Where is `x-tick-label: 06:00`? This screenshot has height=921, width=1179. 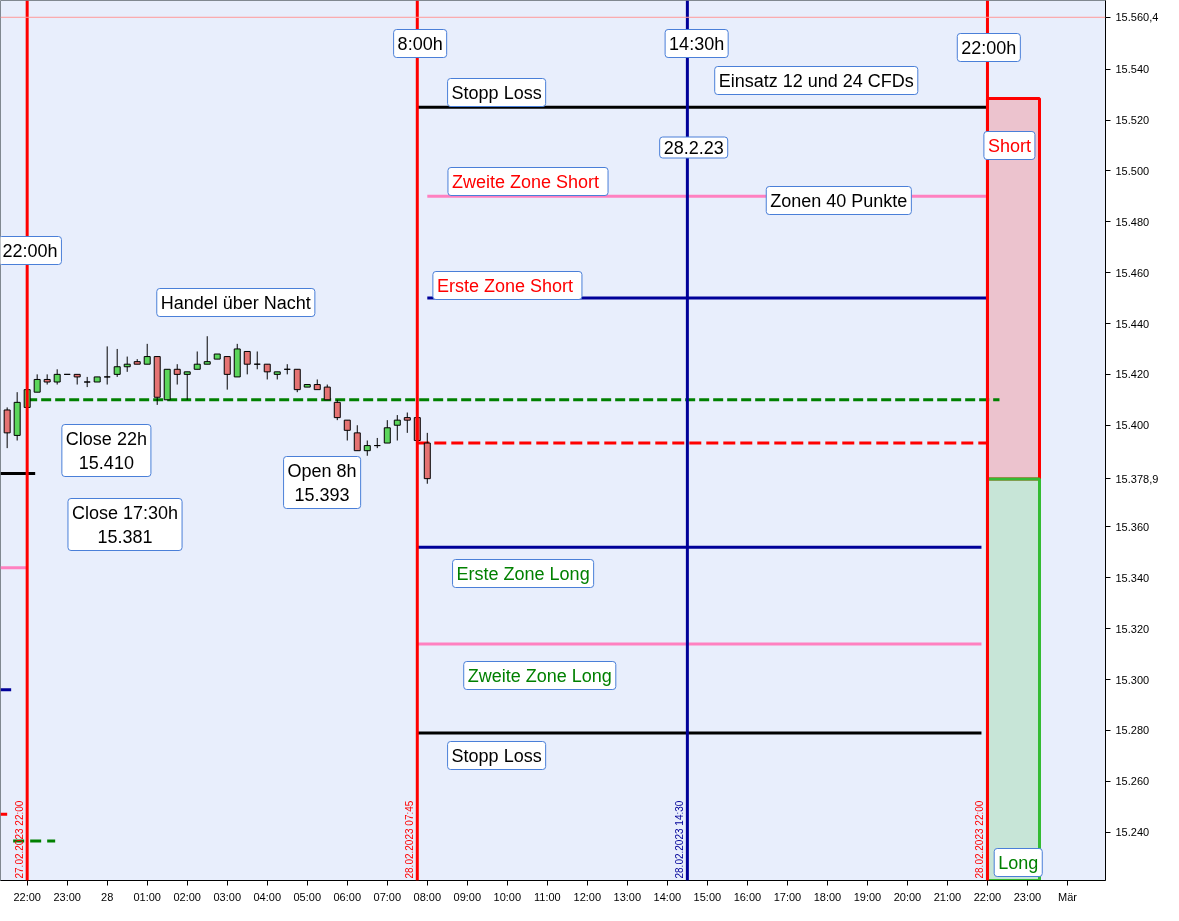
x-tick-label: 06:00 is located at coordinates (347, 896).